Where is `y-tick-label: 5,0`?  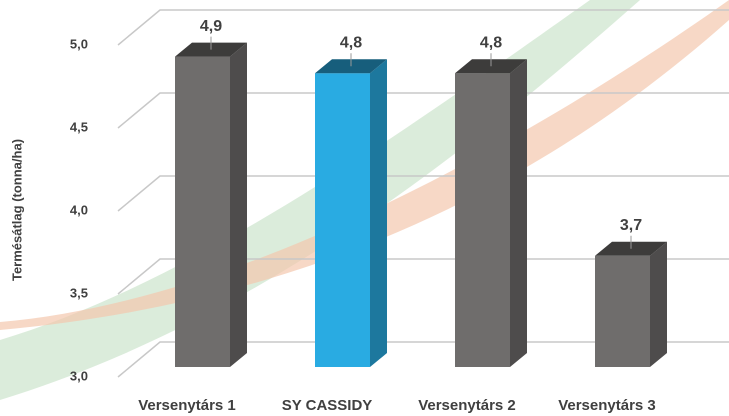 y-tick-label: 5,0 is located at coordinates (79, 43).